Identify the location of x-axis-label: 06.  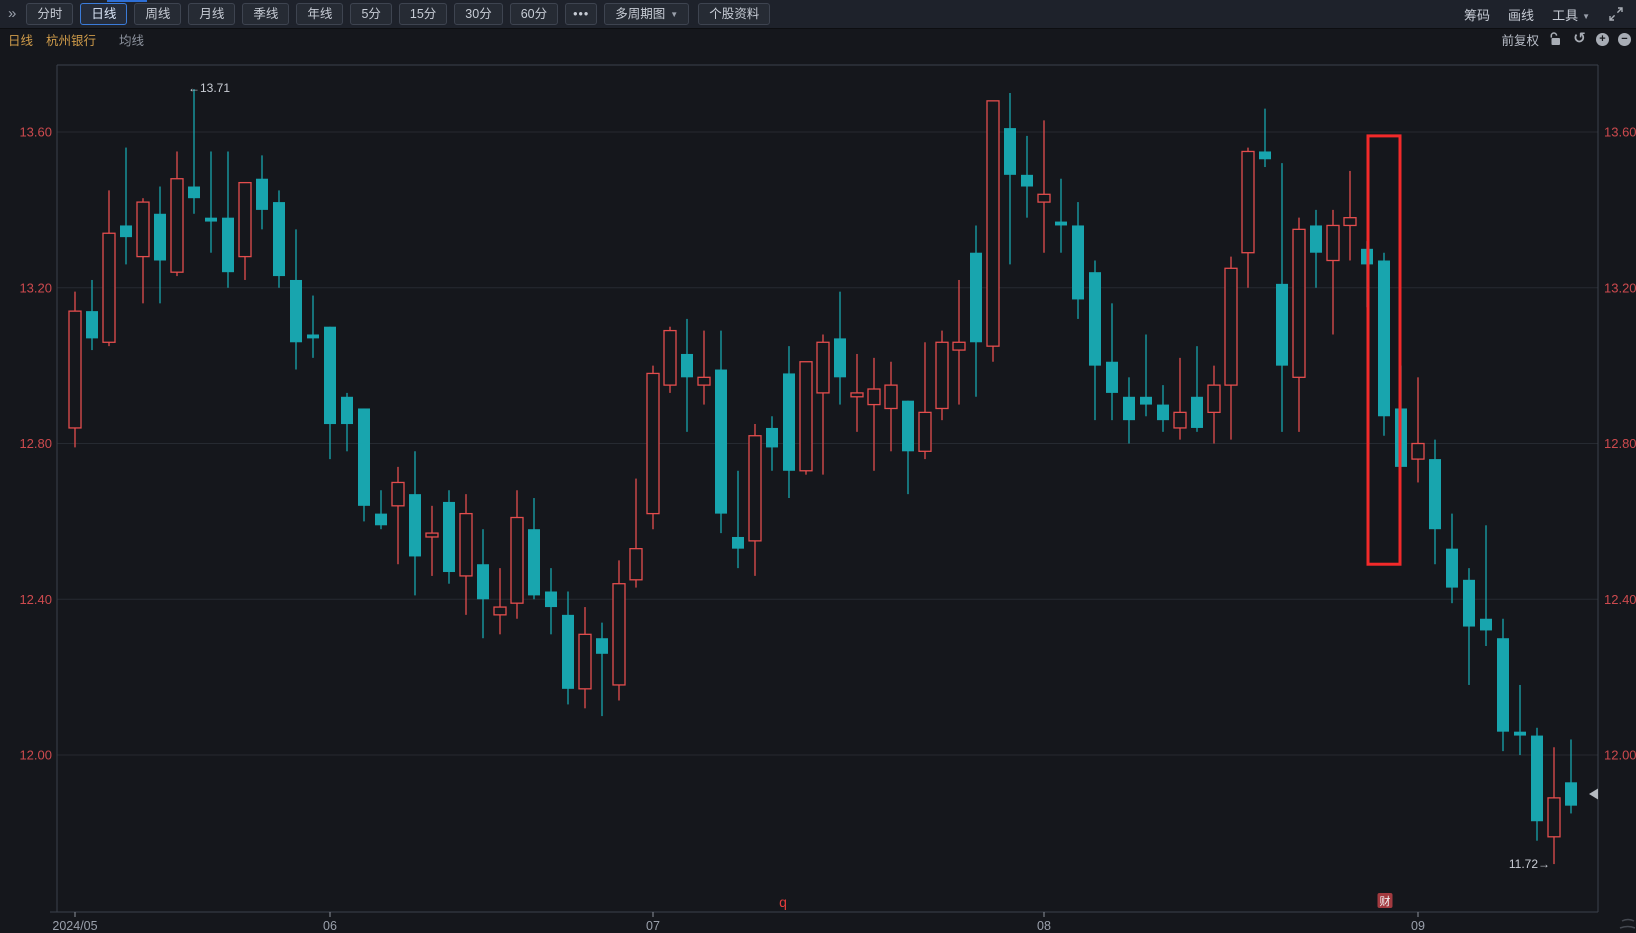
(330, 926).